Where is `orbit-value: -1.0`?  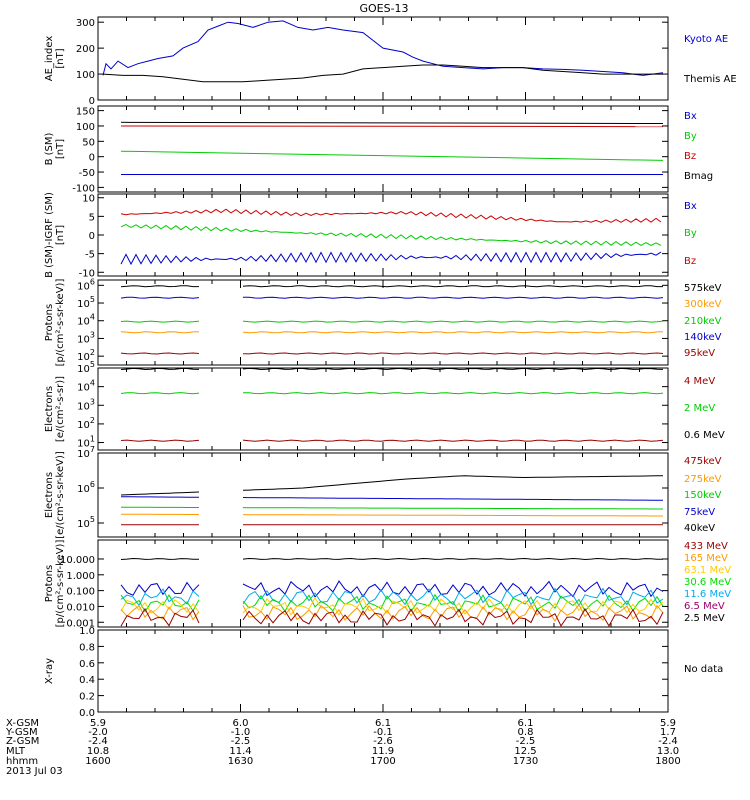
orbit-value: -1.0 is located at coordinates (241, 732).